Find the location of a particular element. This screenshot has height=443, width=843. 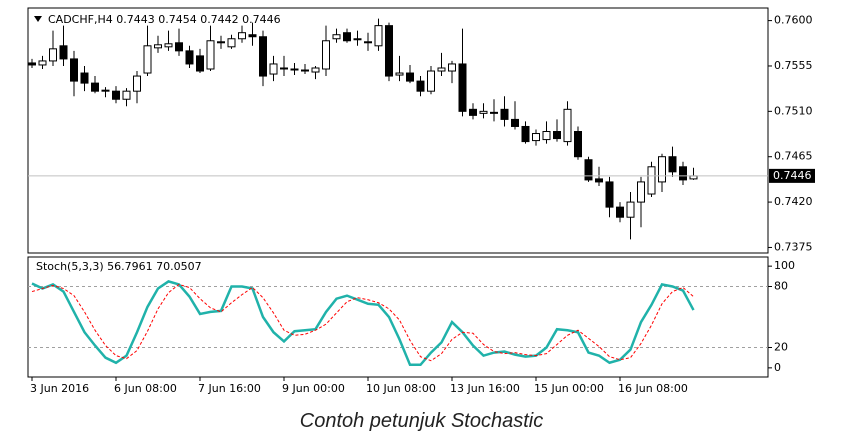

x-tick-label: 3 Jun 2016 is located at coordinates (59, 388).